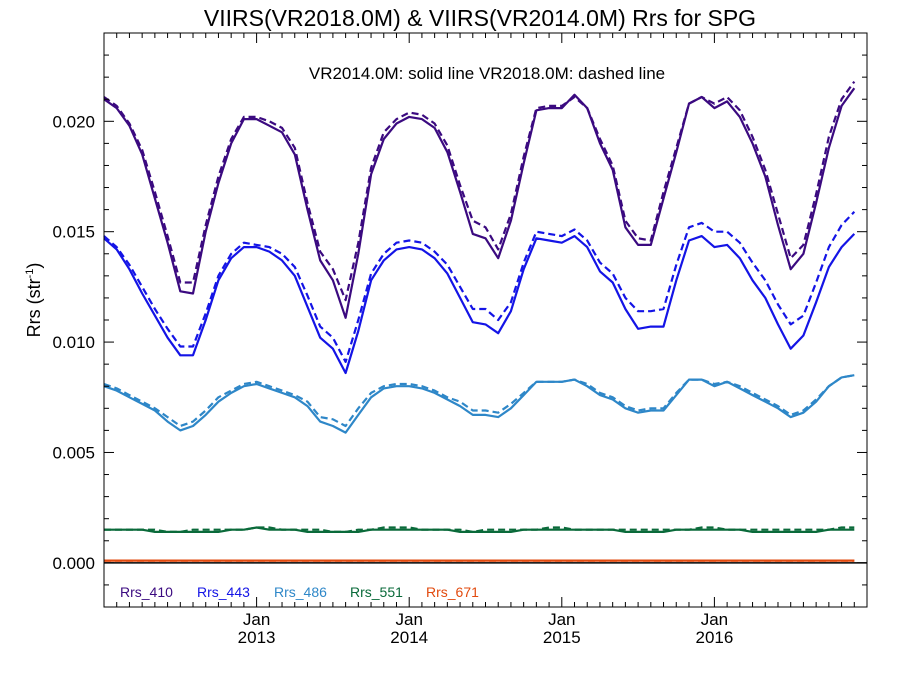  I want to click on y-tick-label: 0.020, so click(73, 121).